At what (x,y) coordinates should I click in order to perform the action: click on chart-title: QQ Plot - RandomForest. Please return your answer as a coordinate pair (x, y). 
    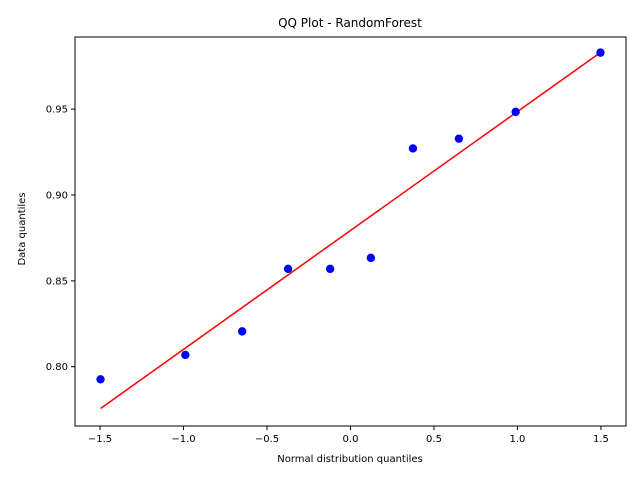
    Looking at the image, I should click on (350, 23).